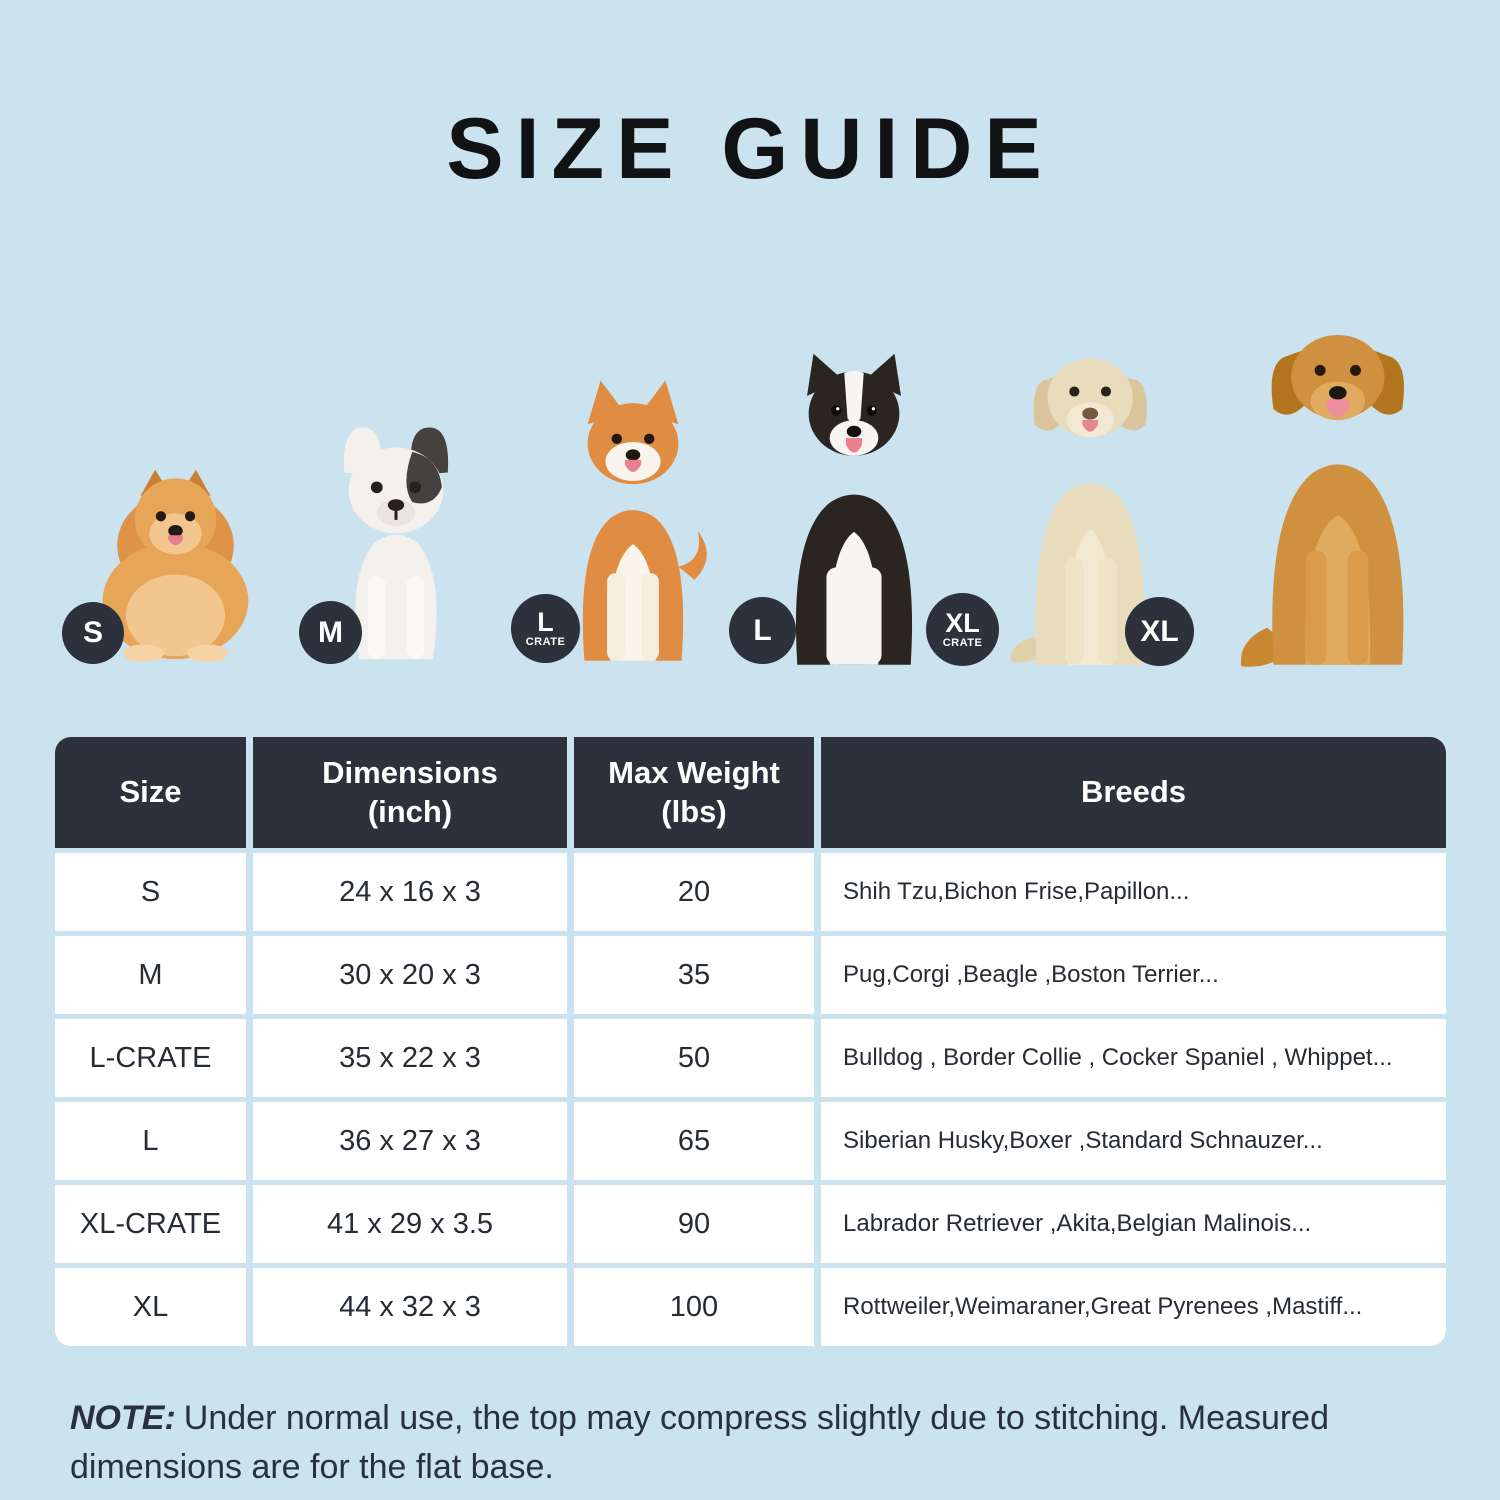 This screenshot has width=1500, height=1500. I want to click on dog-french-bulldog-photo, so click(396, 536).